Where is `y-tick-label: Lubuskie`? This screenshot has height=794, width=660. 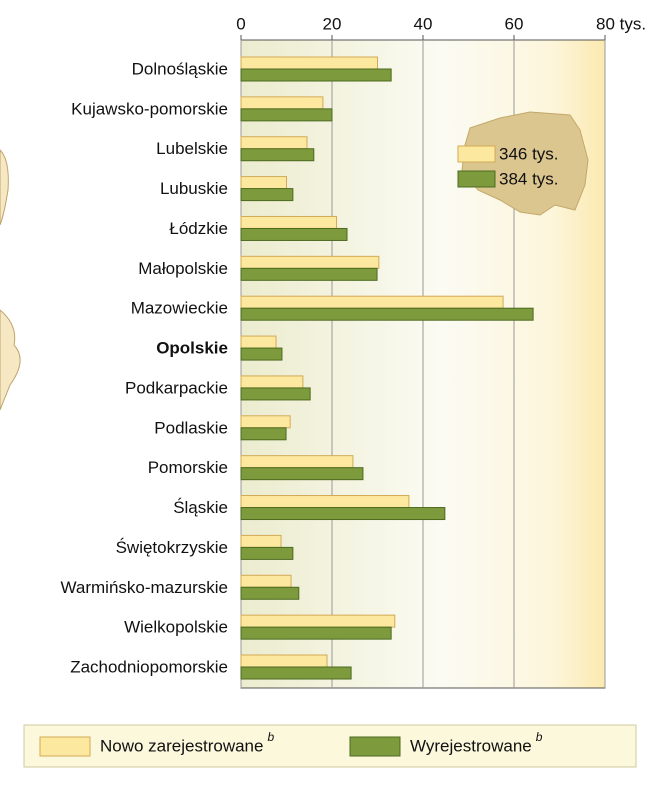 y-tick-label: Lubuskie is located at coordinates (194, 188).